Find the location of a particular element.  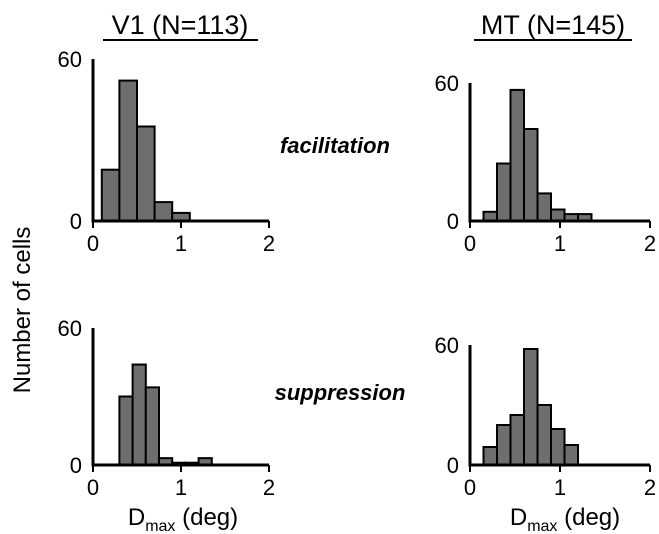

histogram-mt-suppression: 0 1 2 0 60 is located at coordinates (546, 416).